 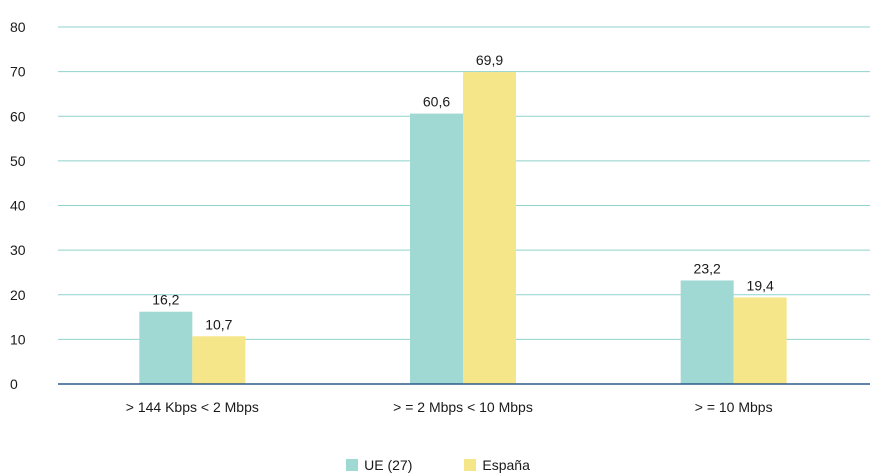 I want to click on y-tick-label: 20, so click(x=18, y=295).